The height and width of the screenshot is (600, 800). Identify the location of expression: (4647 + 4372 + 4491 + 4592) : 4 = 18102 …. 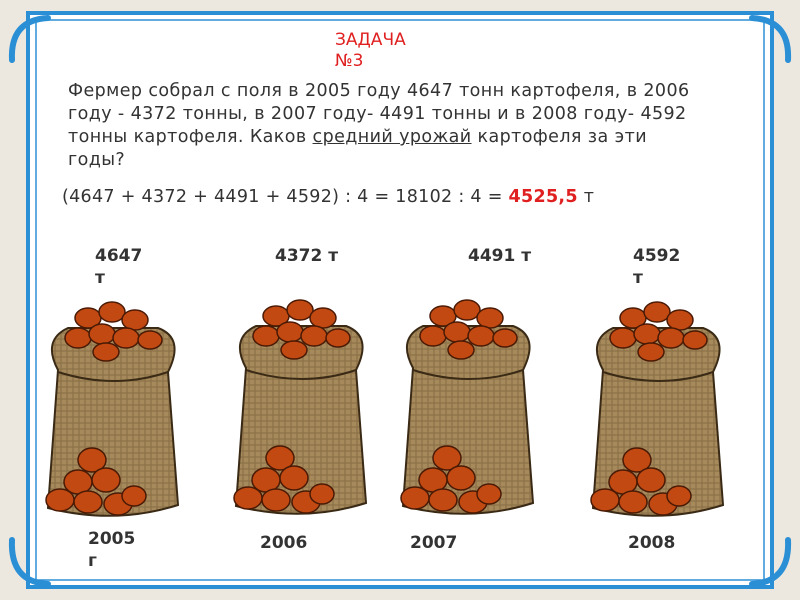
(285, 197).